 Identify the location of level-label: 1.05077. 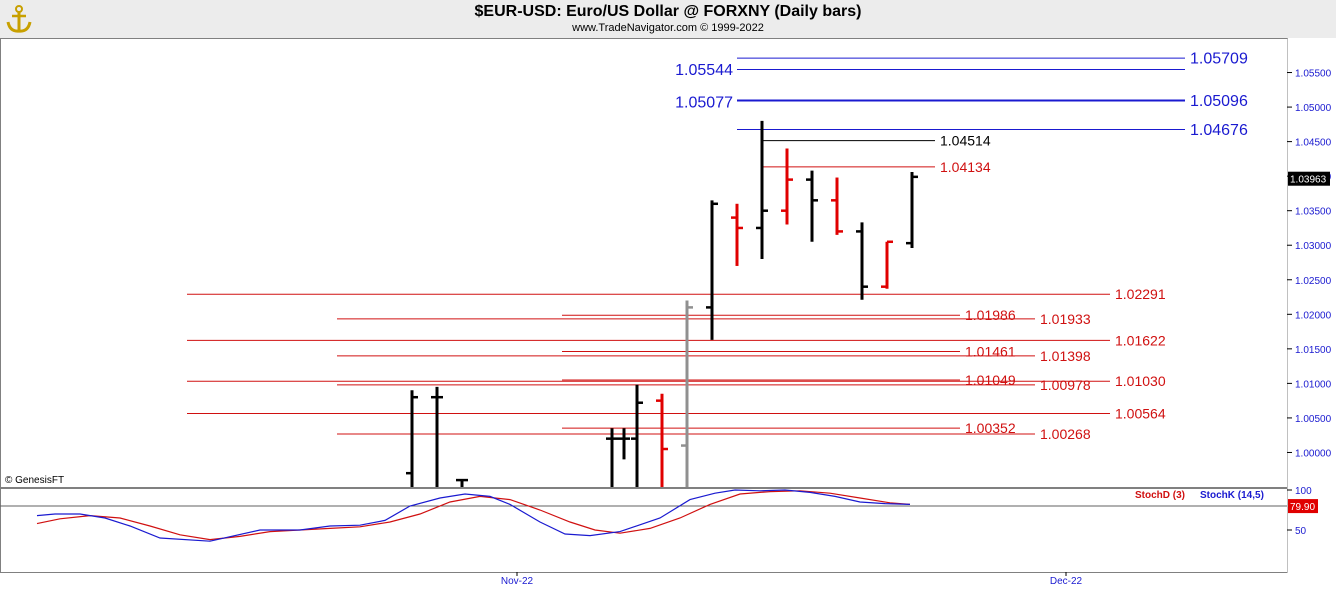
(704, 102).